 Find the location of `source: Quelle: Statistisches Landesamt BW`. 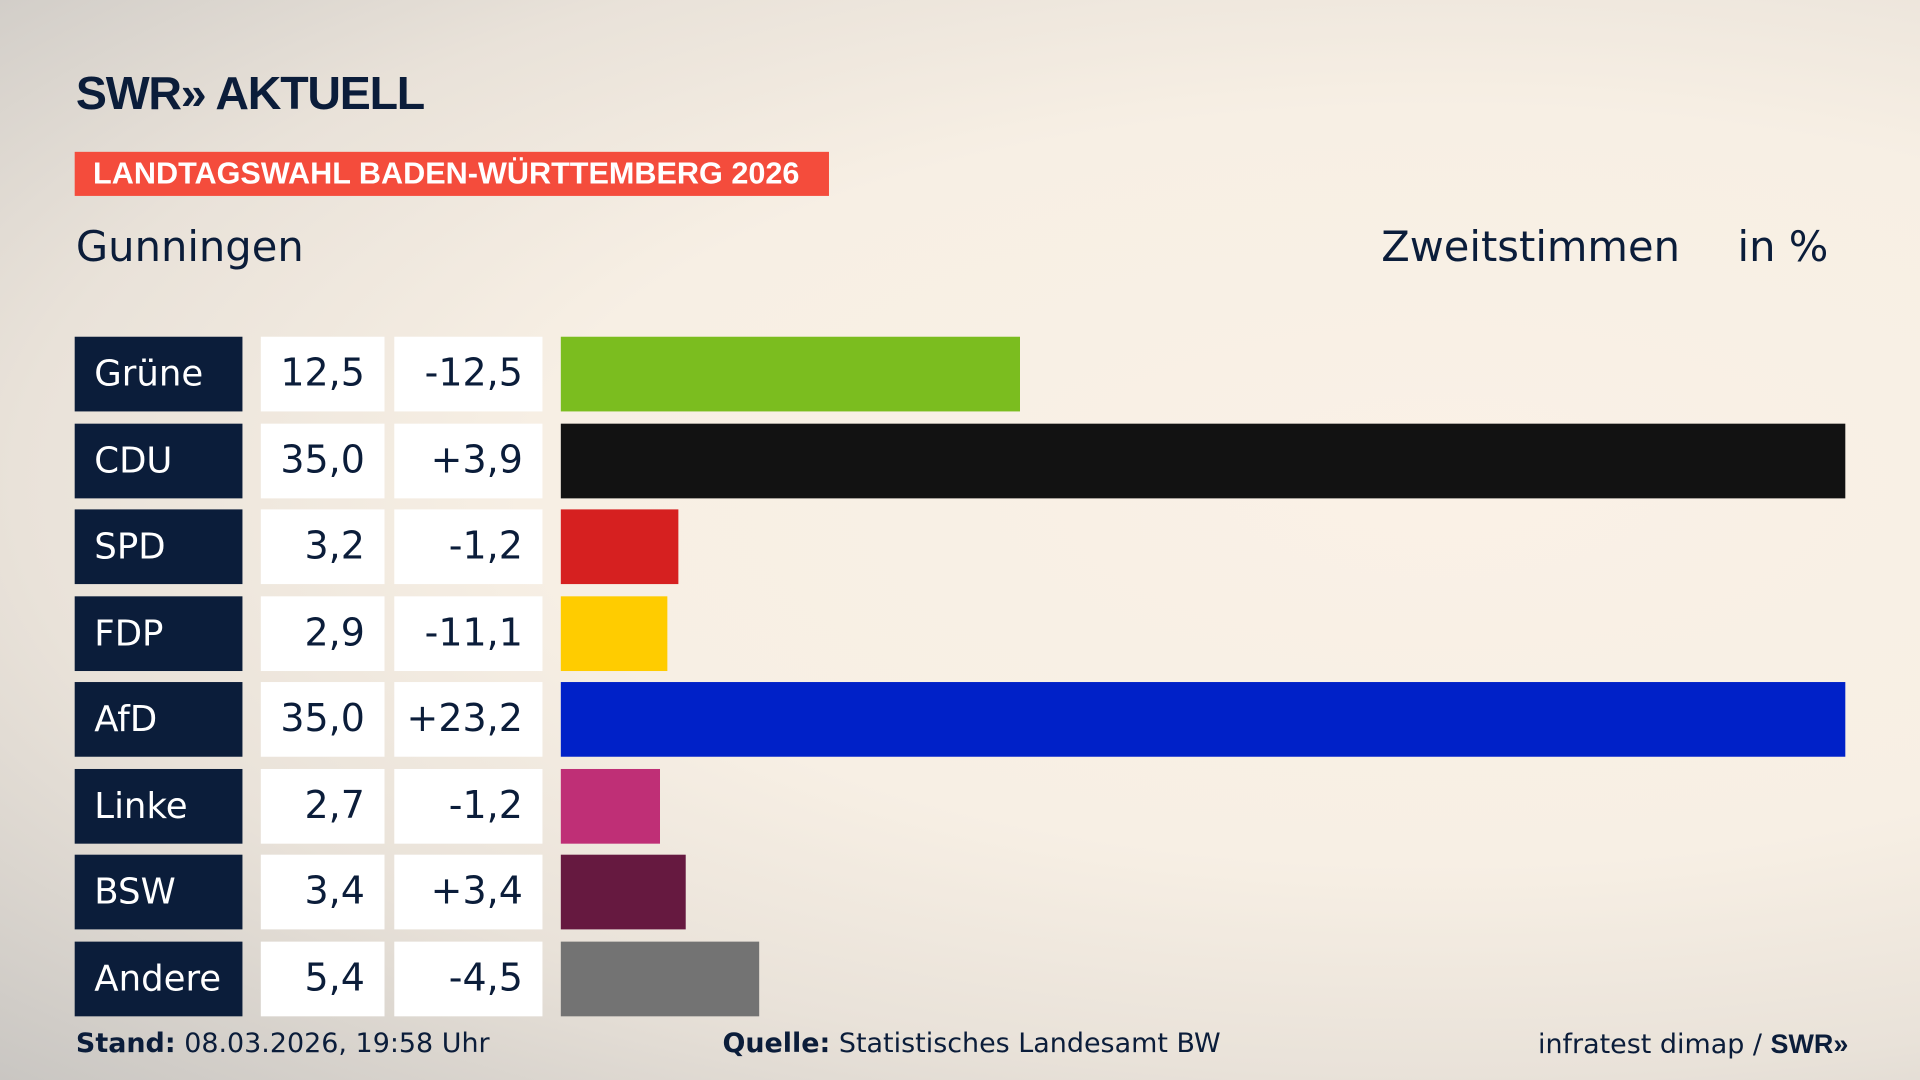

source: Quelle: Statistisches Landesamt BW is located at coordinates (971, 1044).